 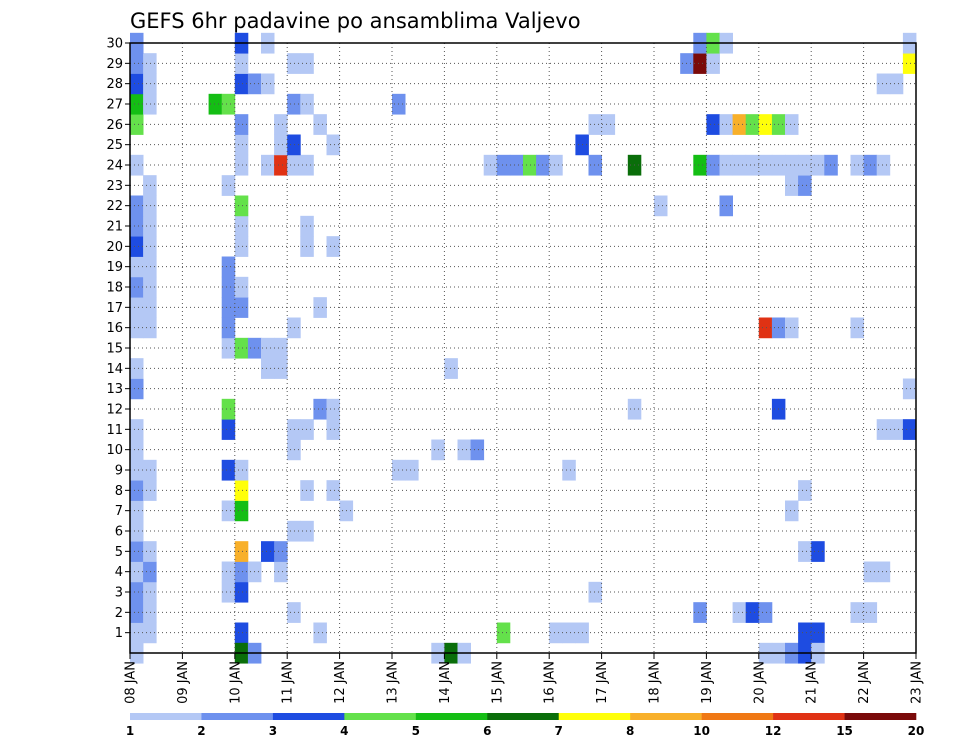 I want to click on x-tick-label: 20 JAN, so click(x=759, y=682).